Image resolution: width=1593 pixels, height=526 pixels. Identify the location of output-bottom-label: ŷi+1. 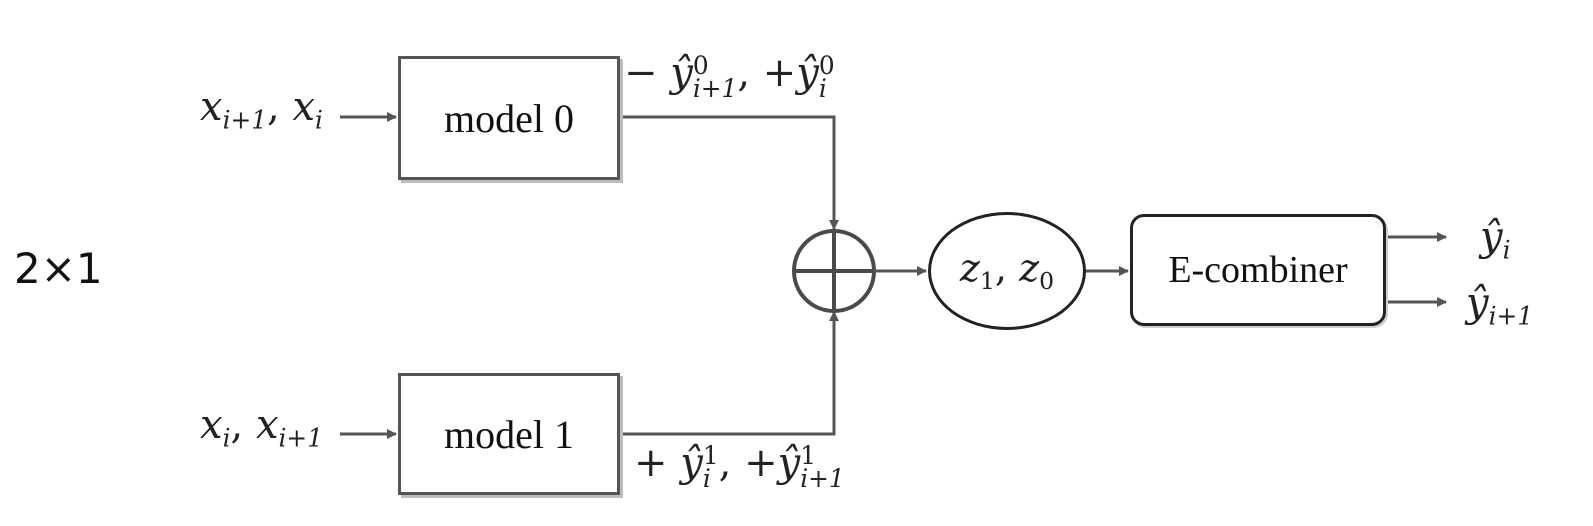
(1500, 305).